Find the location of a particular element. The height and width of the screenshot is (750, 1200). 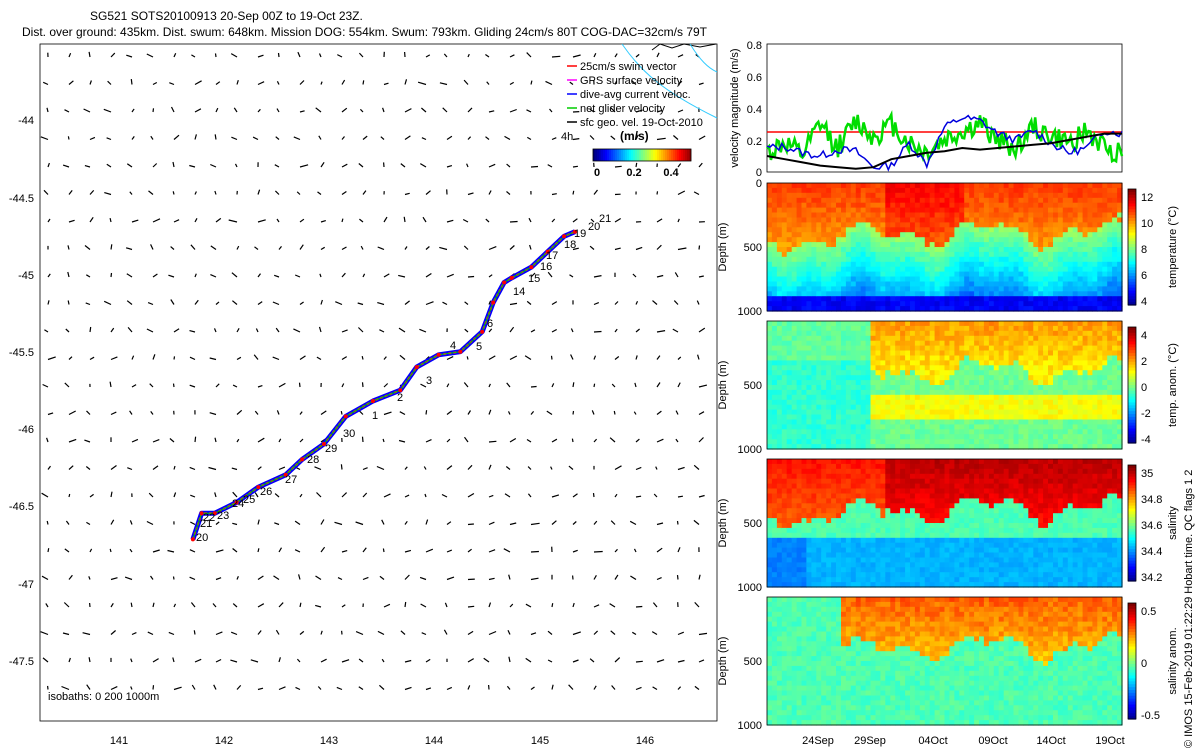

legend-item-swim: 25cm/s swim vector is located at coordinates (622, 67).